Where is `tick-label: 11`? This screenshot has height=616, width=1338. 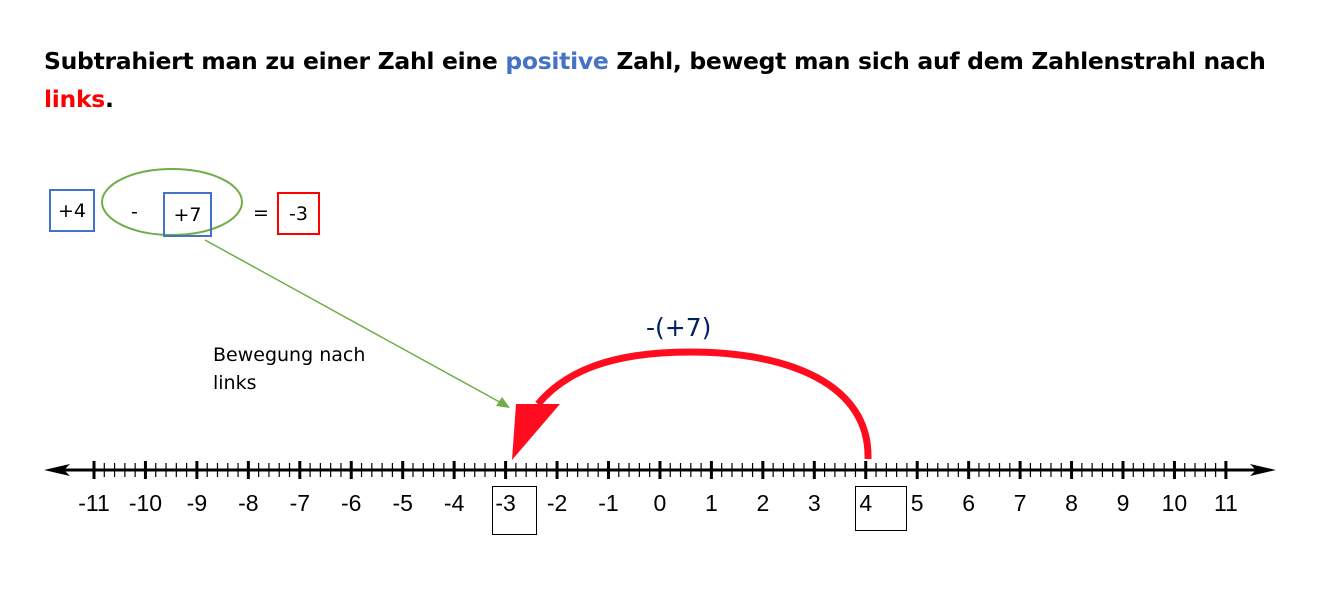
tick-label: 11 is located at coordinates (1225, 503).